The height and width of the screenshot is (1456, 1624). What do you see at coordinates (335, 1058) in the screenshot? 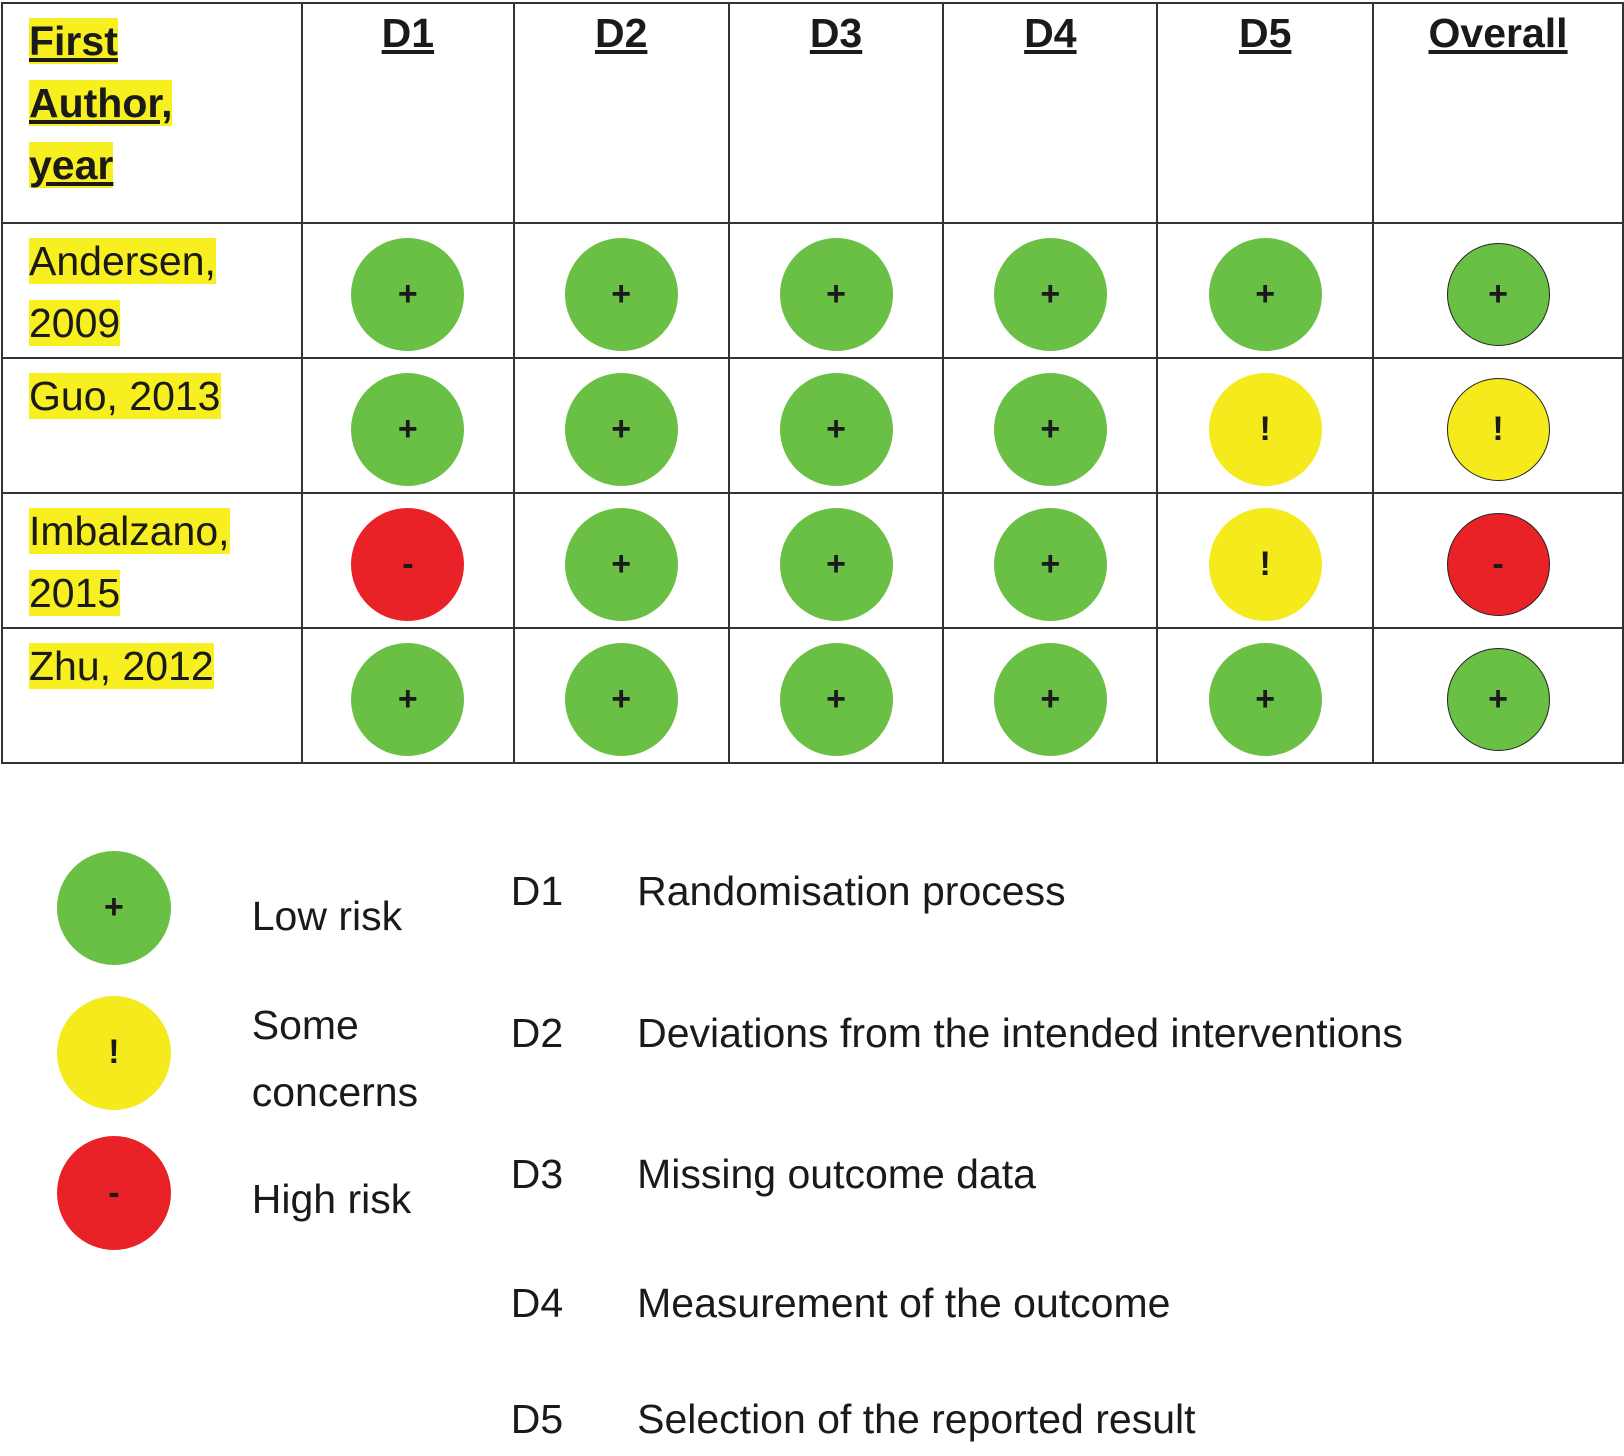
I see `legend-label: Some concerns` at bounding box center [335, 1058].